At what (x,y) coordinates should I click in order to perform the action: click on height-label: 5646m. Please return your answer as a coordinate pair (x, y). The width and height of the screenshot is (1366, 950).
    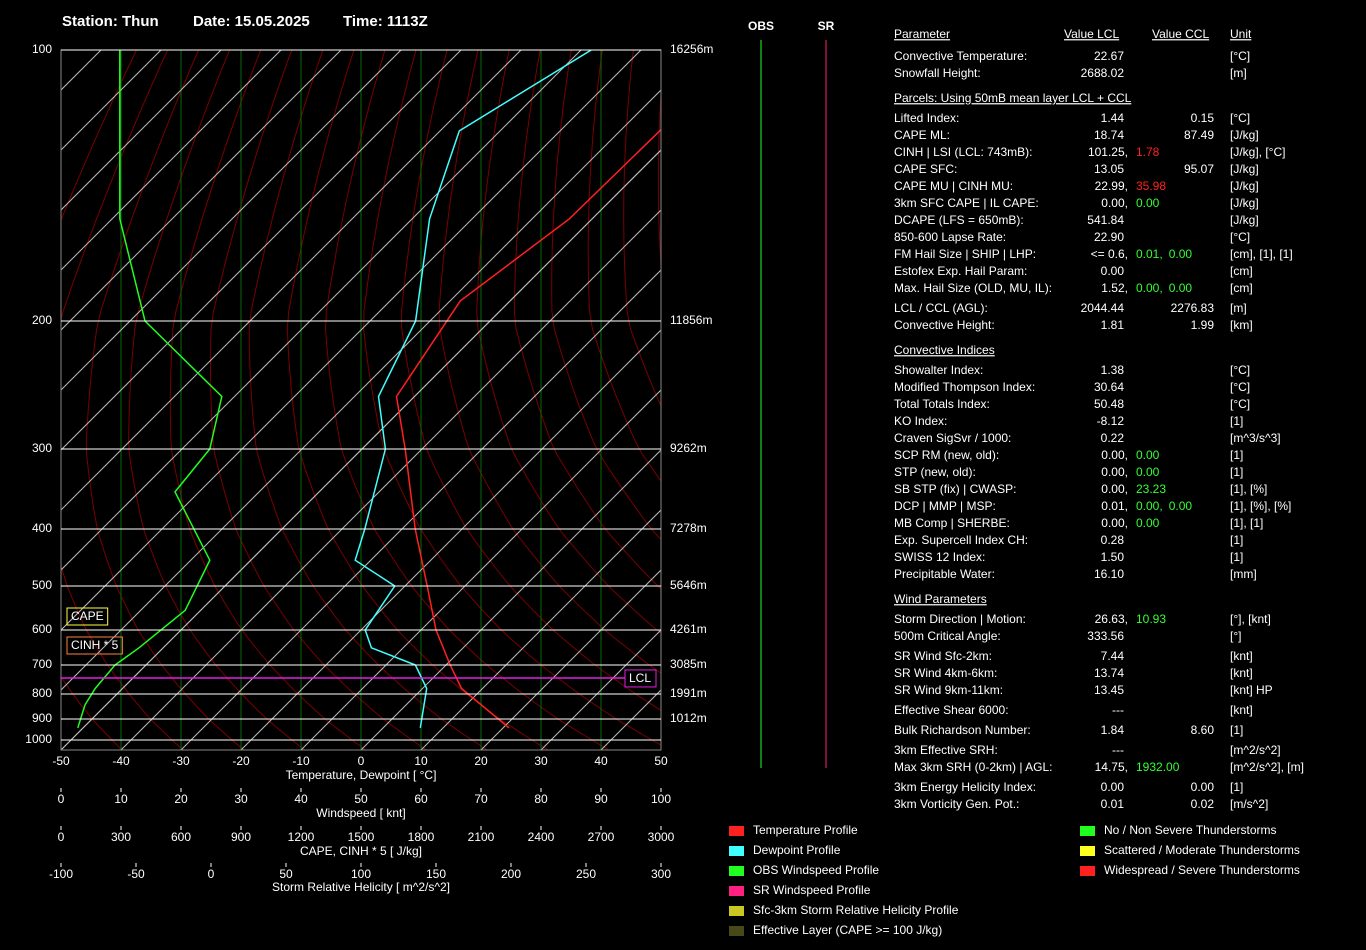
    Looking at the image, I should click on (688, 585).